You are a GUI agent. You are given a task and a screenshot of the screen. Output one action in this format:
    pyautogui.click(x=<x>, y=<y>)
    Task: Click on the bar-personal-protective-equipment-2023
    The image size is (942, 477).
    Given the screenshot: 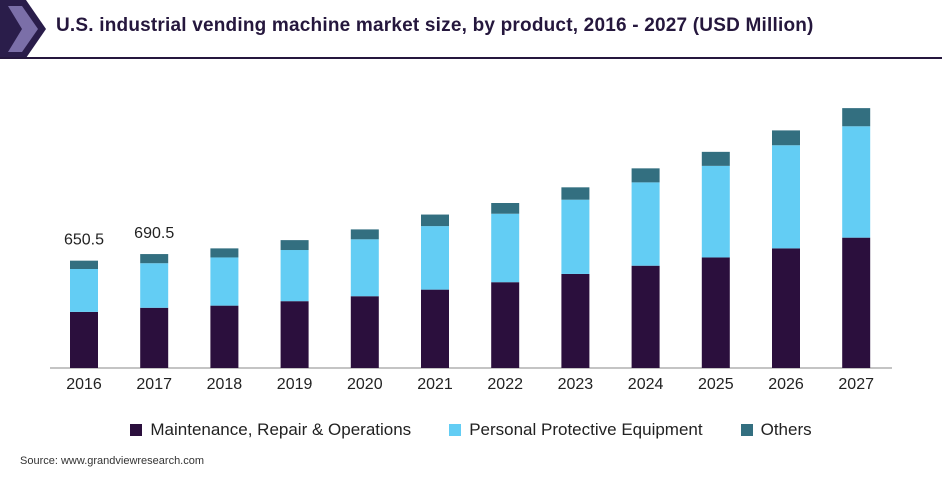 What is the action you would take?
    pyautogui.click(x=575, y=236)
    